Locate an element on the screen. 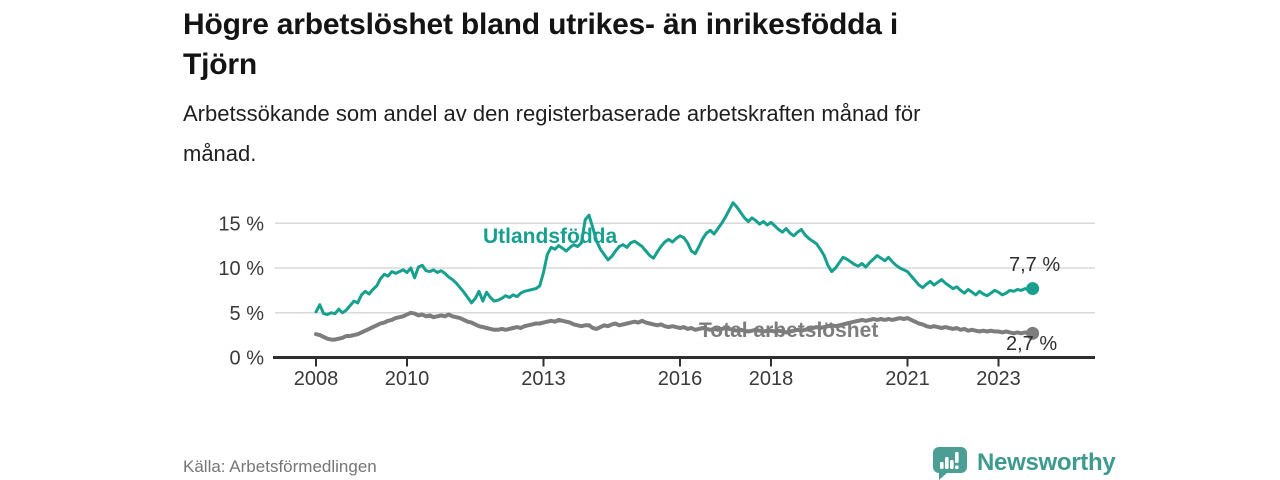  end-dot-total-arbetsl-shet is located at coordinates (1033, 333).